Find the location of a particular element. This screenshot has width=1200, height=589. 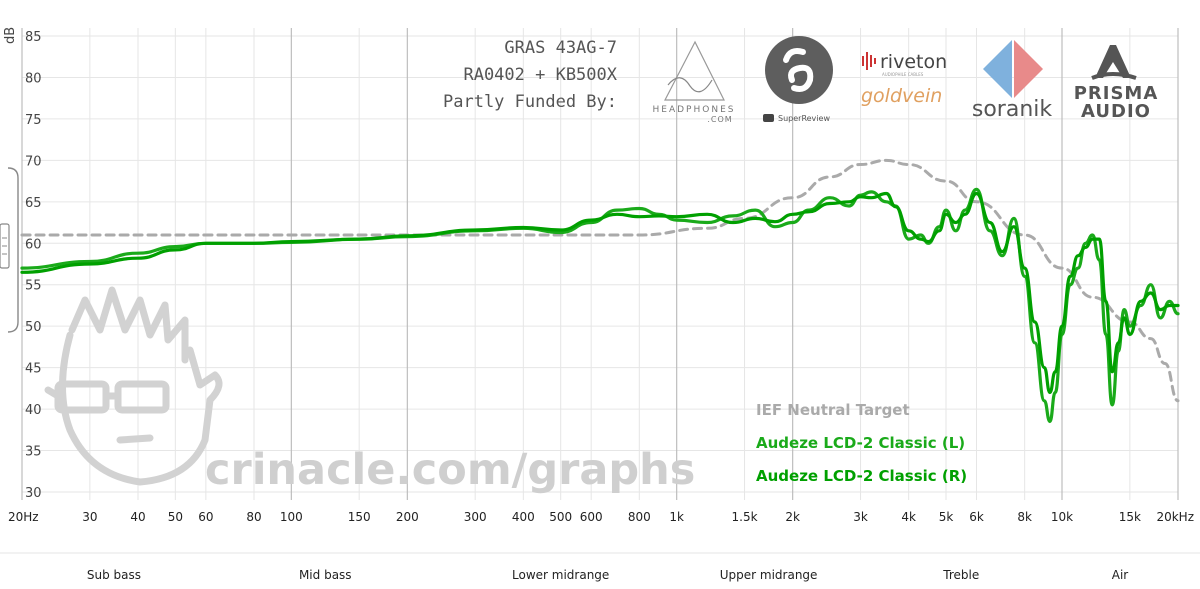

y-tick-label: 65 is located at coordinates (33, 203).